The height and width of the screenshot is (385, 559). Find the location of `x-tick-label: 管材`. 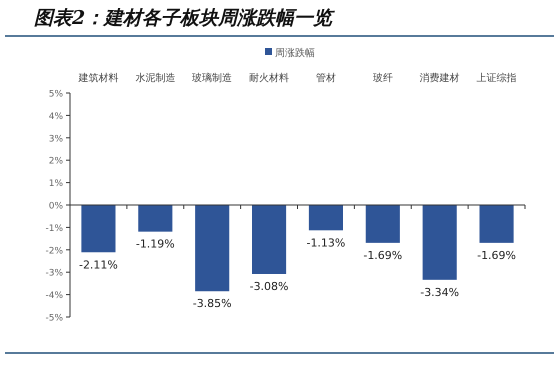

x-tick-label: 管材 is located at coordinates (326, 78).